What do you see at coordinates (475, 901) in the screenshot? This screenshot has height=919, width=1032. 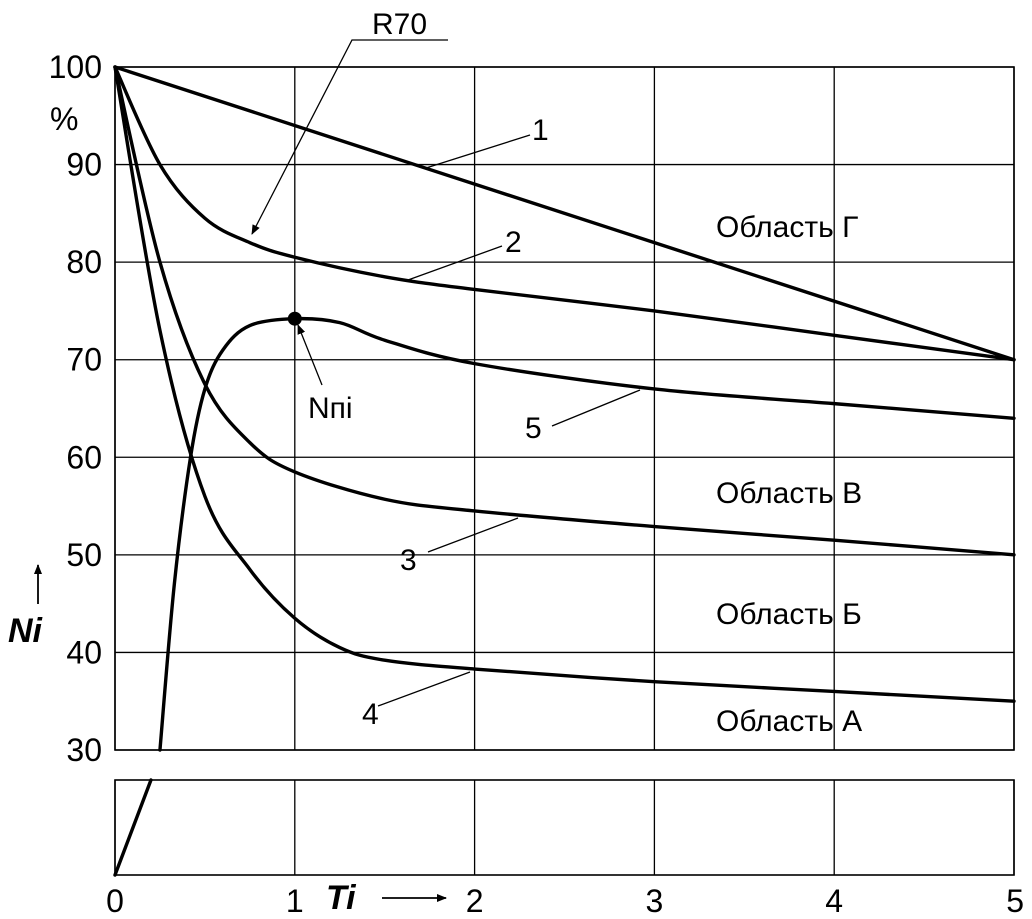 I see `x-tick-label: 2` at bounding box center [475, 901].